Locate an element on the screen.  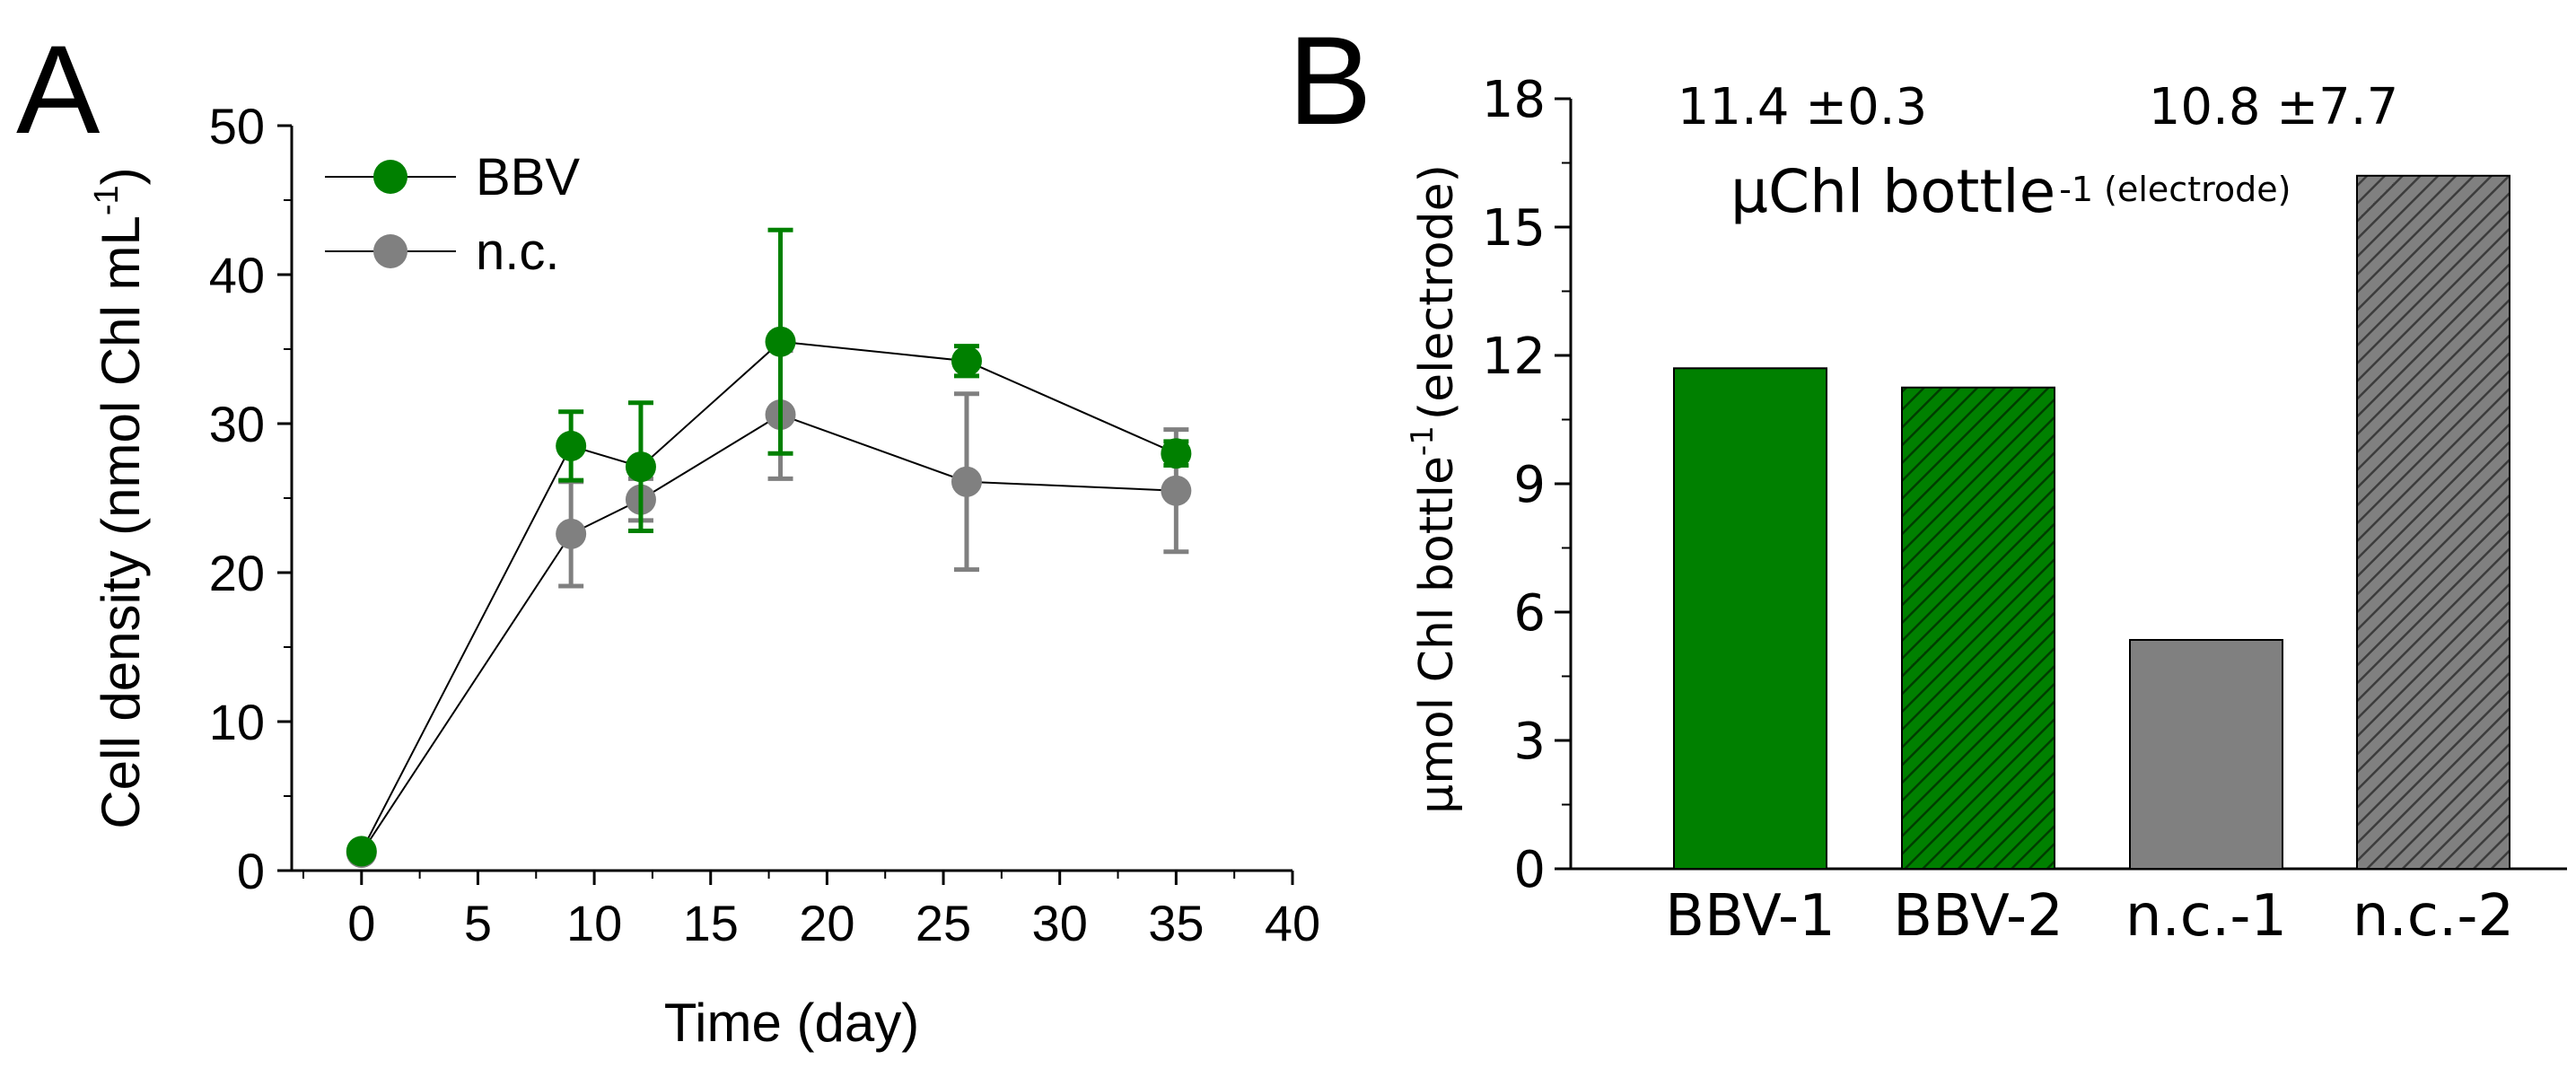
chart-b-y-tick-label: 3 is located at coordinates (1529, 742).